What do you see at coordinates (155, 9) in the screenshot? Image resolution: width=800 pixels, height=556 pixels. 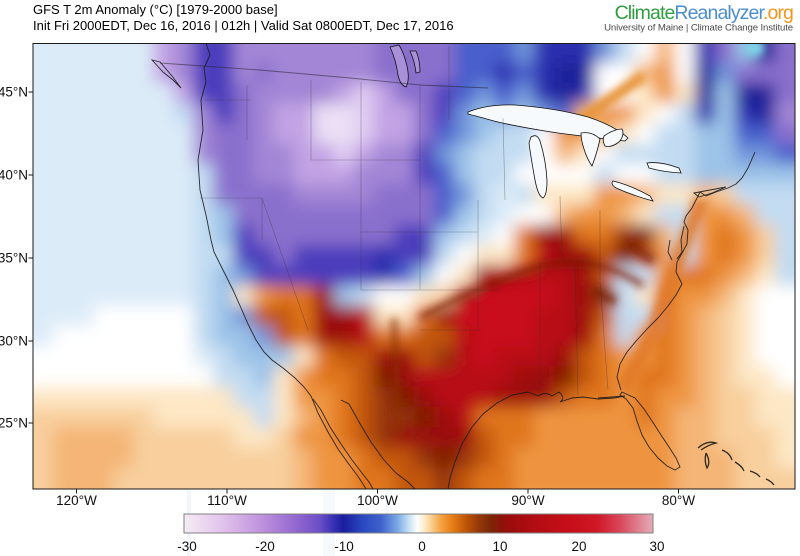 I see `svg-text:GFS T 2m Anomaly (°C) [1979-20: GFS T 2m Anomaly (°C) [1979-2000 base]` at bounding box center [155, 9].